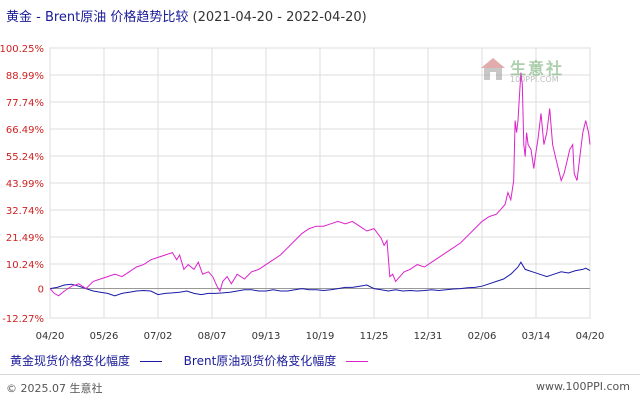 The height and width of the screenshot is (400, 640). What do you see at coordinates (428, 336) in the screenshot?
I see `x-tick-label: 12/31` at bounding box center [428, 336].